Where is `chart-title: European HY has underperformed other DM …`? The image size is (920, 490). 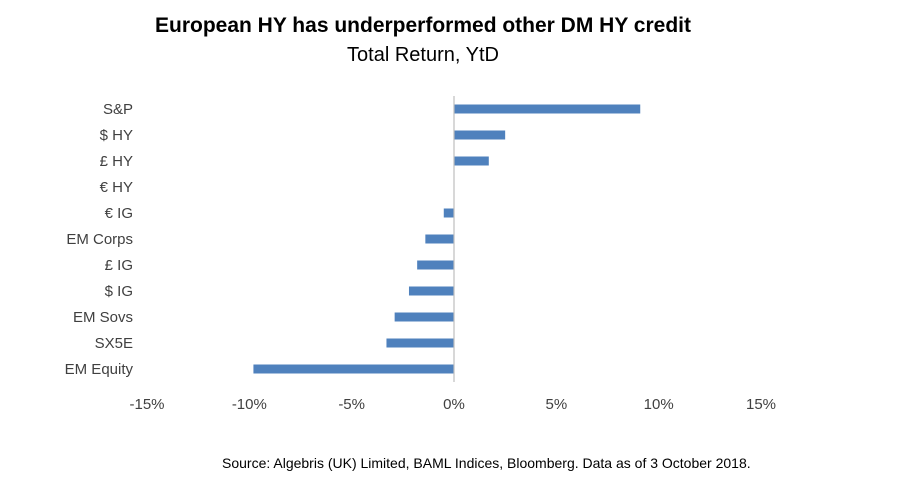
chart-title: European HY has underperformed other DM … is located at coordinates (423, 25).